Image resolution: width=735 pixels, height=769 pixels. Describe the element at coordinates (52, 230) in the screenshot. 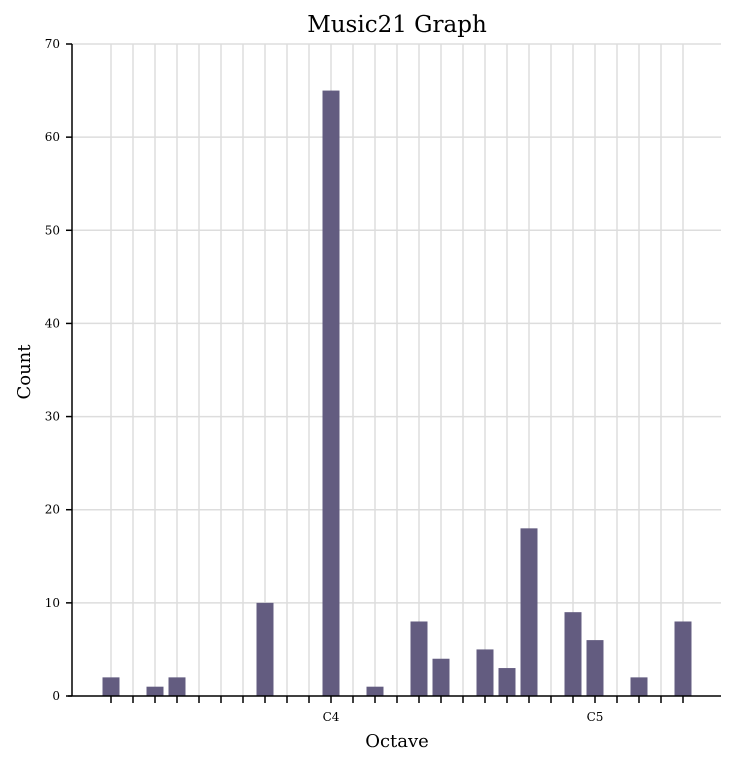

I see `y-tick-label: 50` at that location.